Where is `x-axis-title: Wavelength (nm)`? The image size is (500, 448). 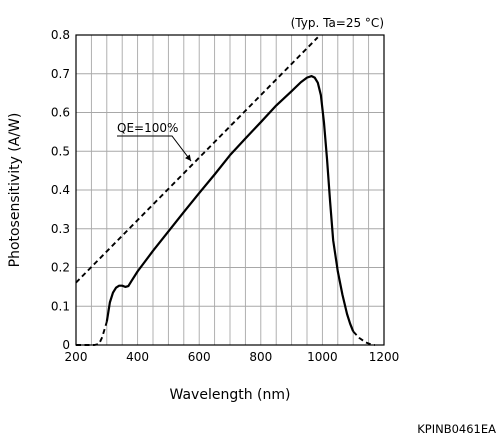 x-axis-title: Wavelength (nm) is located at coordinates (230, 395).